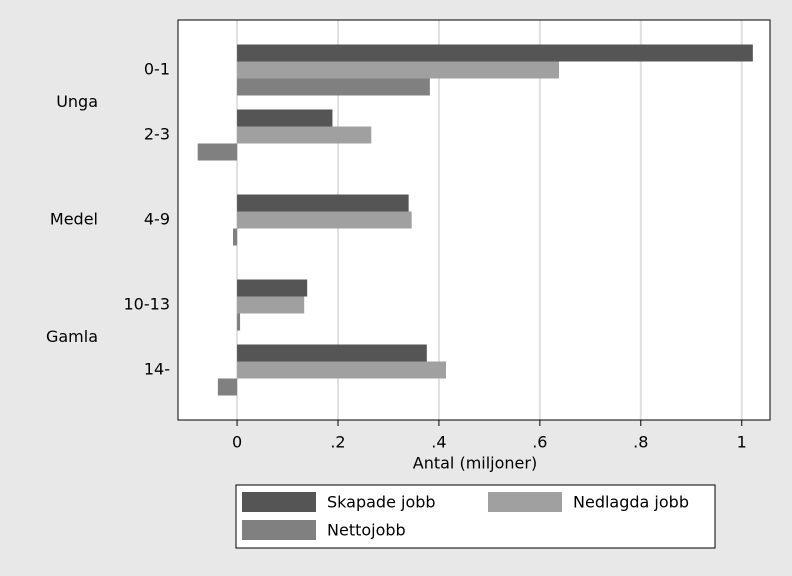 Image resolution: width=792 pixels, height=576 pixels. What do you see at coordinates (157, 369) in the screenshot?
I see `category-label: 14-` at bounding box center [157, 369].